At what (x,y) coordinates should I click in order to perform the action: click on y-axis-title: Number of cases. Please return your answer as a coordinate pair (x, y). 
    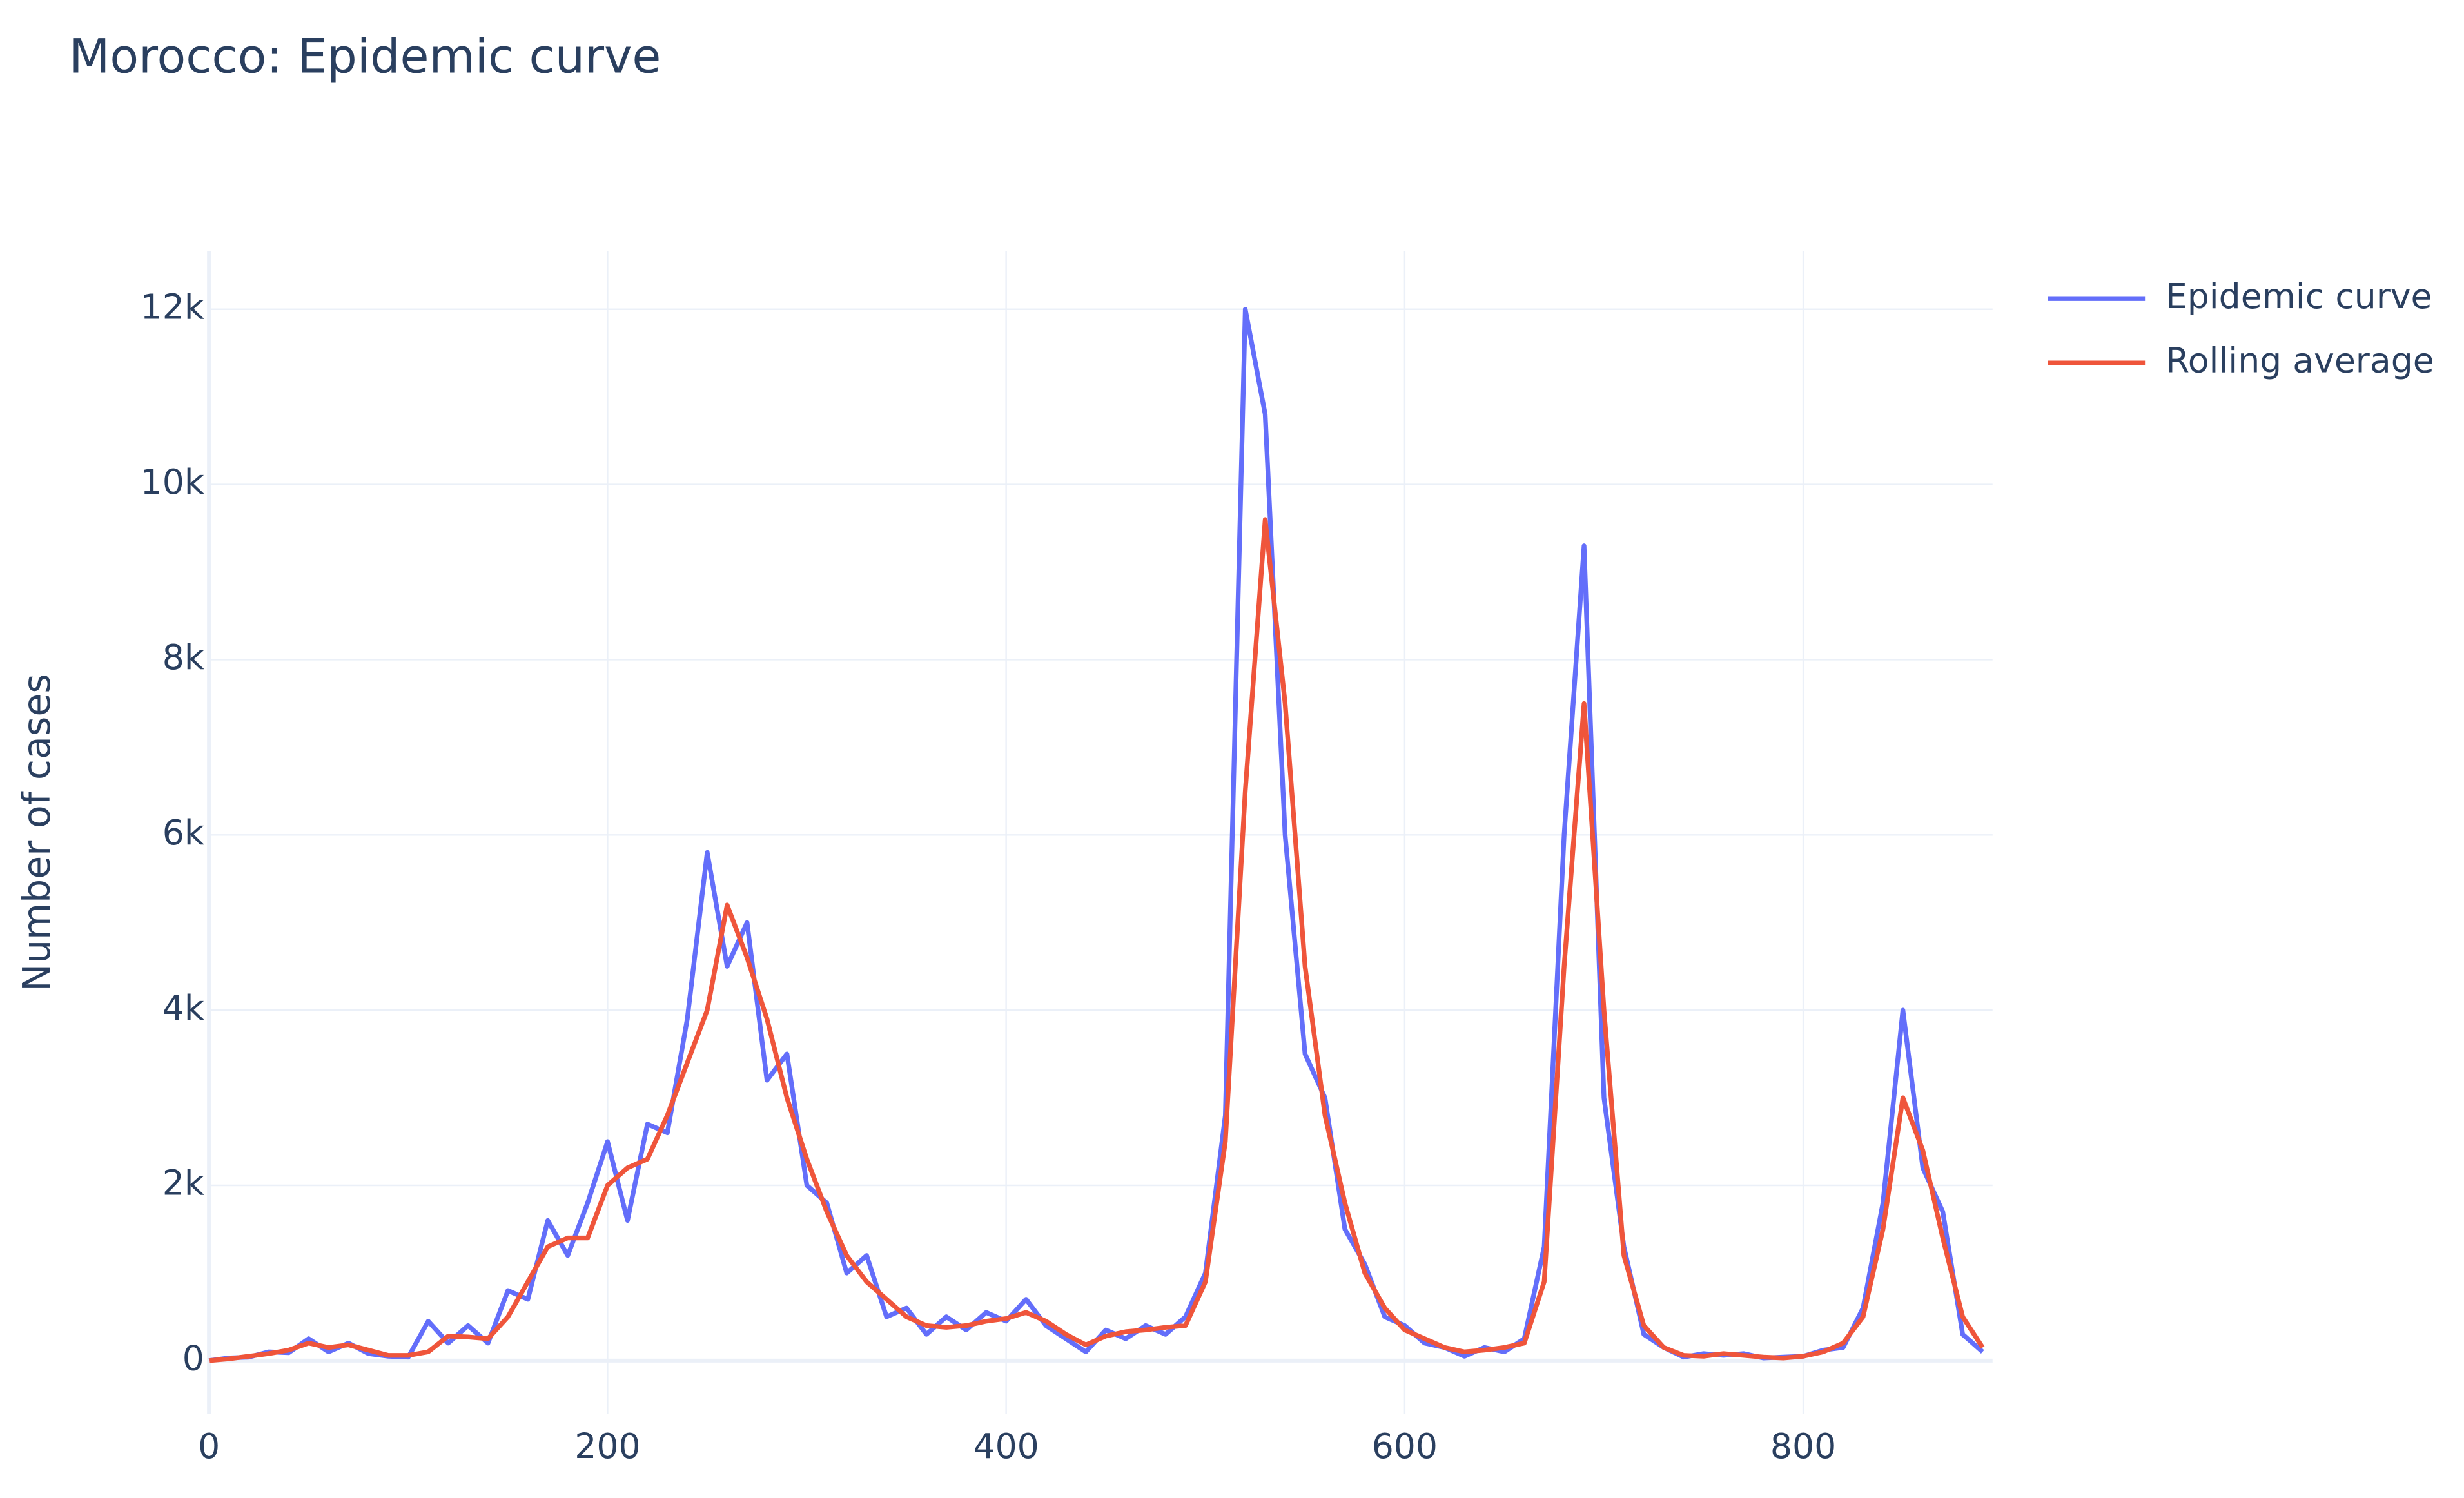
    Looking at the image, I should click on (37, 833).